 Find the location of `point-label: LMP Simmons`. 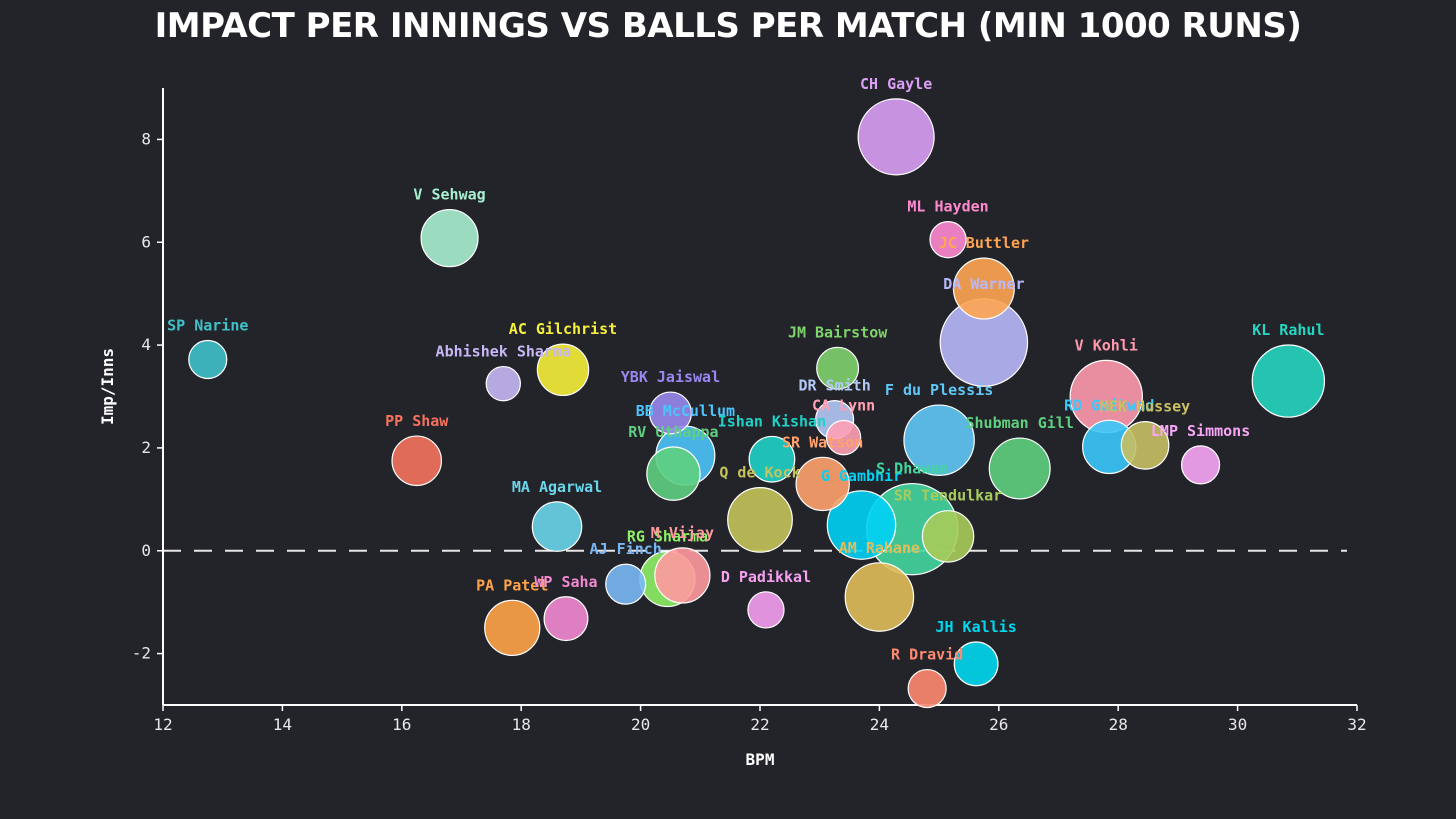

point-label: LMP Simmons is located at coordinates (1200, 431).